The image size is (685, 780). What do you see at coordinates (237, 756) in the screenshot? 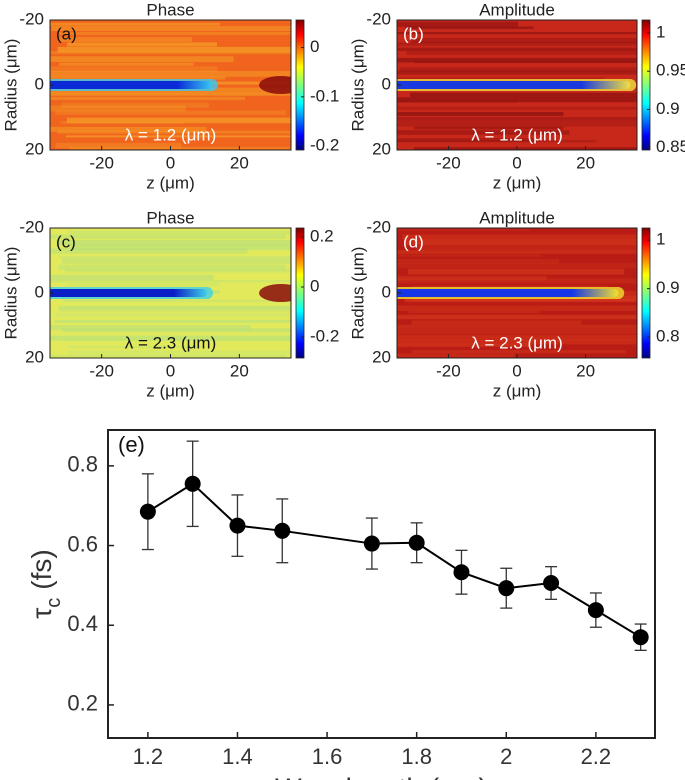
I see `x-tick-label: 1.4` at bounding box center [237, 756].